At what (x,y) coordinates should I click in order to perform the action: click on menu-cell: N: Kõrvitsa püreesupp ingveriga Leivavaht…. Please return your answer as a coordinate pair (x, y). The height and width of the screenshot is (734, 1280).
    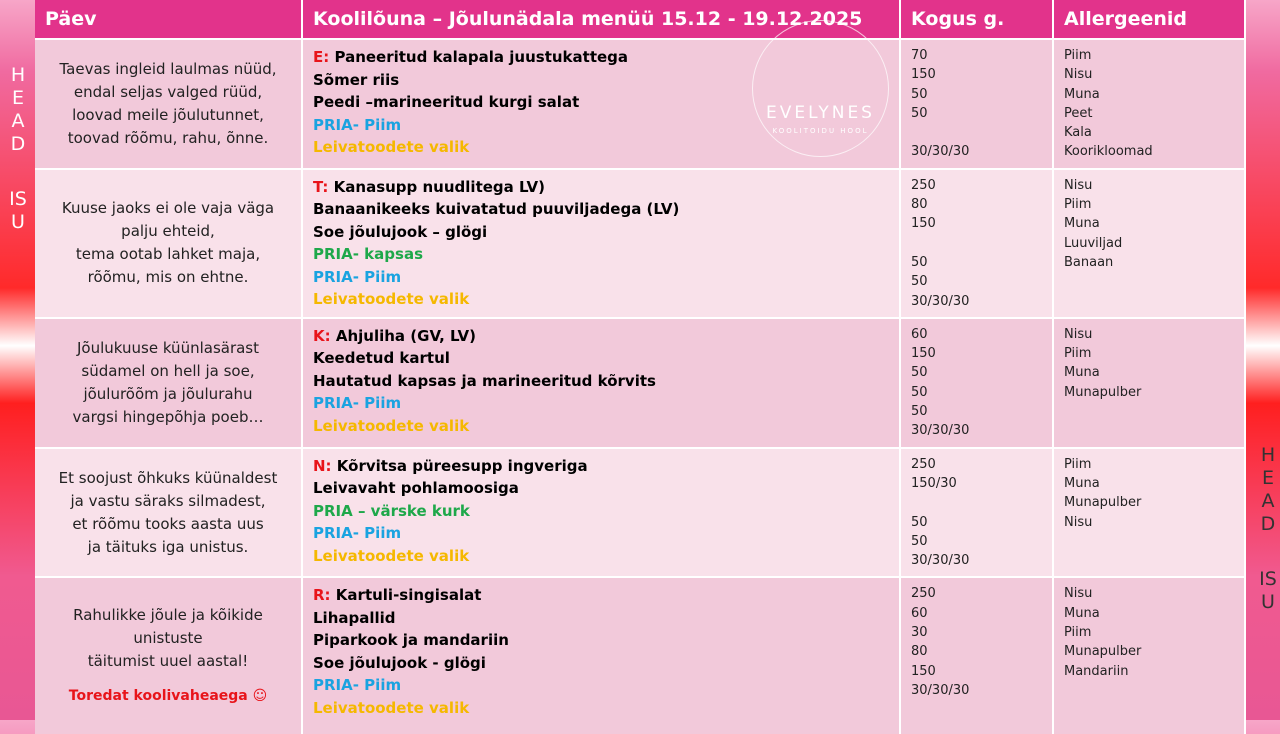
    Looking at the image, I should click on (601, 512).